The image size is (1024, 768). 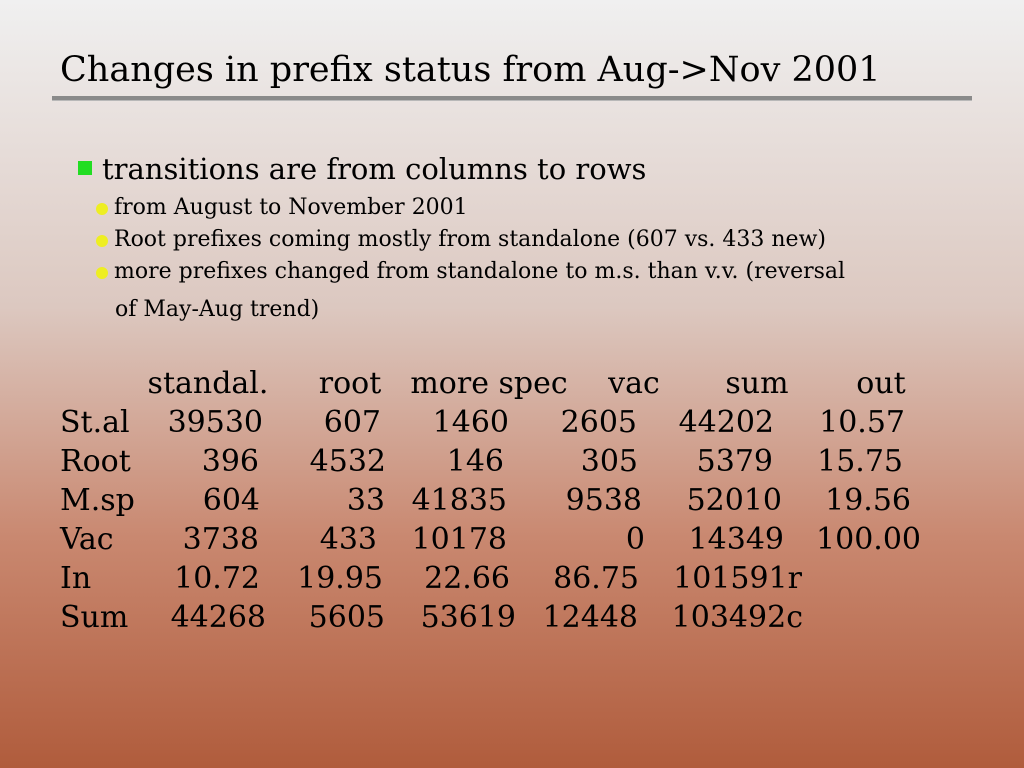 I want to click on table-cell: 52010, so click(x=734, y=500).